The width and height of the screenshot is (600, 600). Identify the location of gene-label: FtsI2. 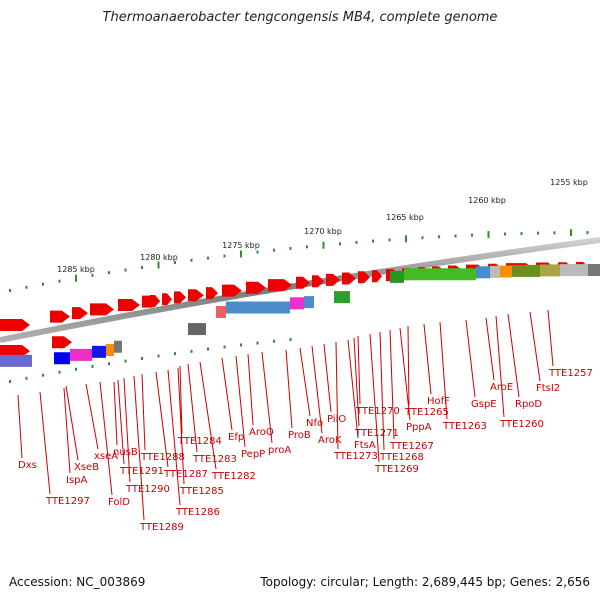
(548, 388).